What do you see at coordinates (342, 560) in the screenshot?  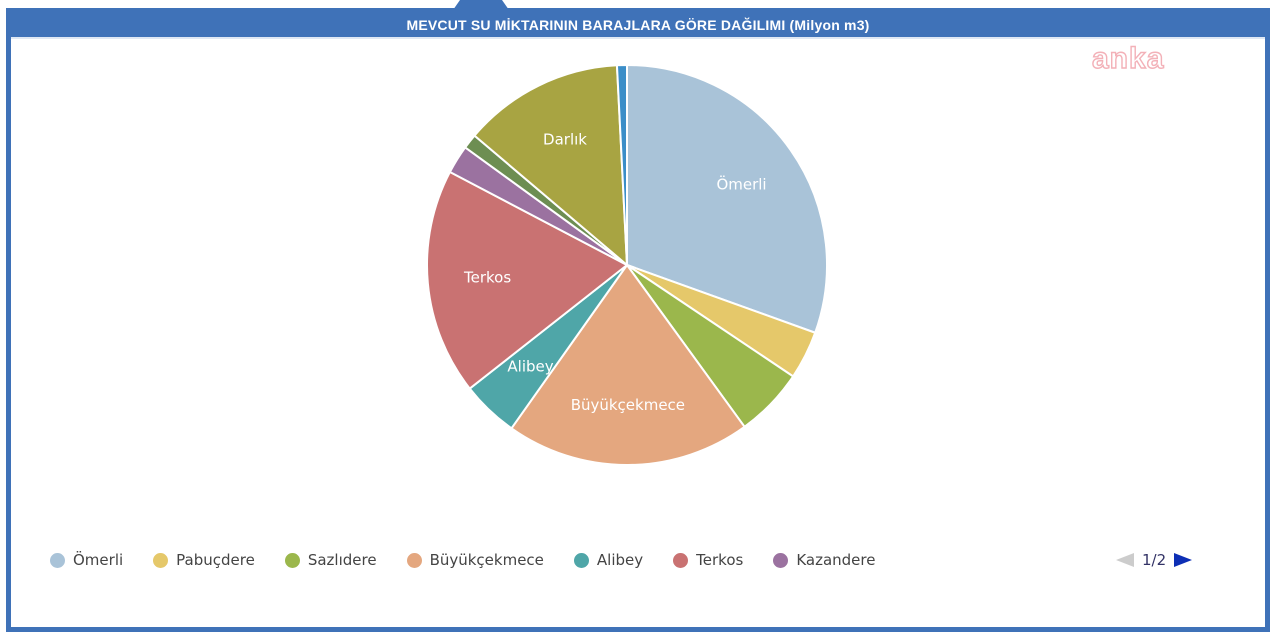 I see `legend-label: Sazlıdere` at bounding box center [342, 560].